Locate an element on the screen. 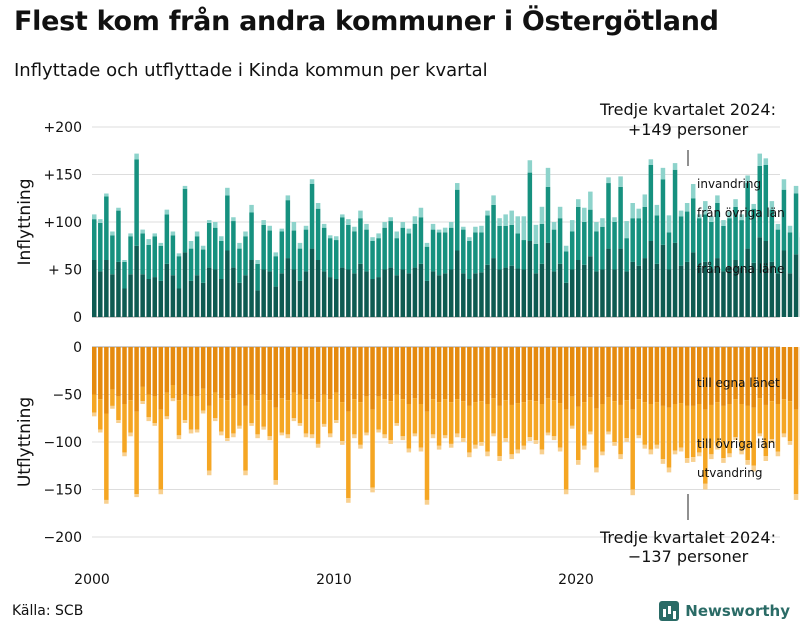 This screenshot has height=625, width=800. legend-fran-egna-lane: från egna läne is located at coordinates (740, 269).